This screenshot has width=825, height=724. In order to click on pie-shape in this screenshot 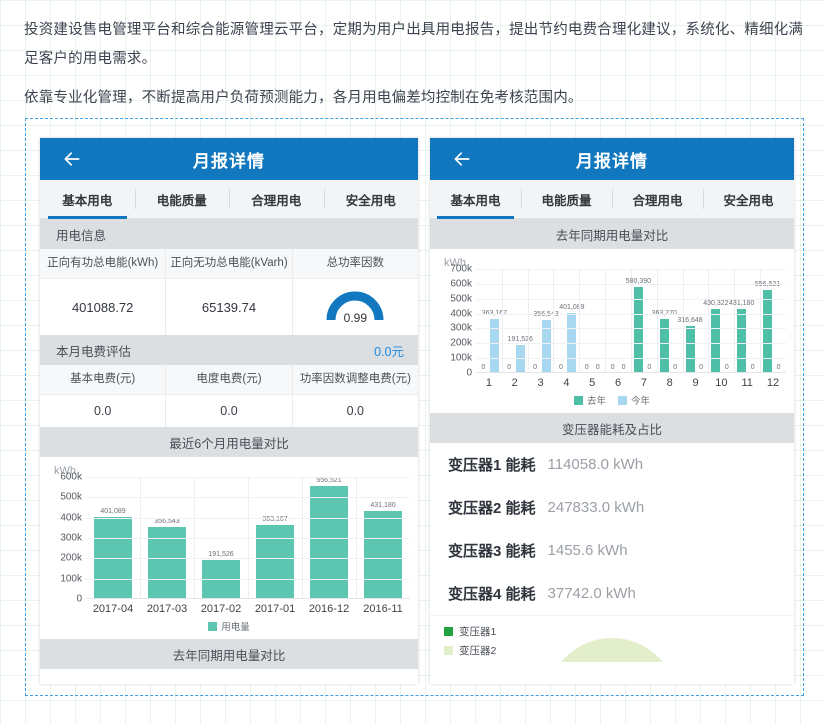, I will do `click(612, 650)`.